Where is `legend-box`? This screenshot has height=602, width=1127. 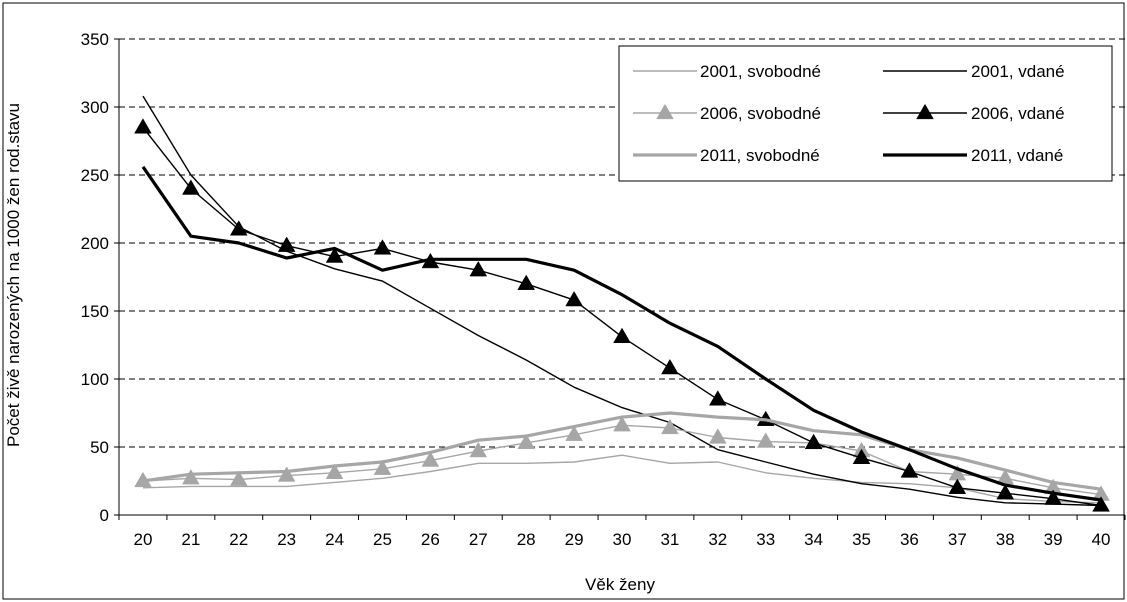
legend-box is located at coordinates (865, 113).